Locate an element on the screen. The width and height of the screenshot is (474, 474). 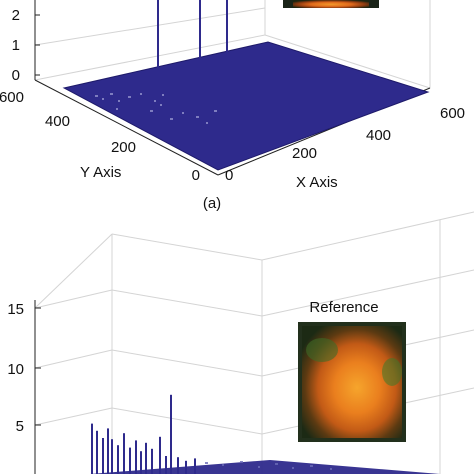
z-tick-label: 1 is located at coordinates (16, 45).